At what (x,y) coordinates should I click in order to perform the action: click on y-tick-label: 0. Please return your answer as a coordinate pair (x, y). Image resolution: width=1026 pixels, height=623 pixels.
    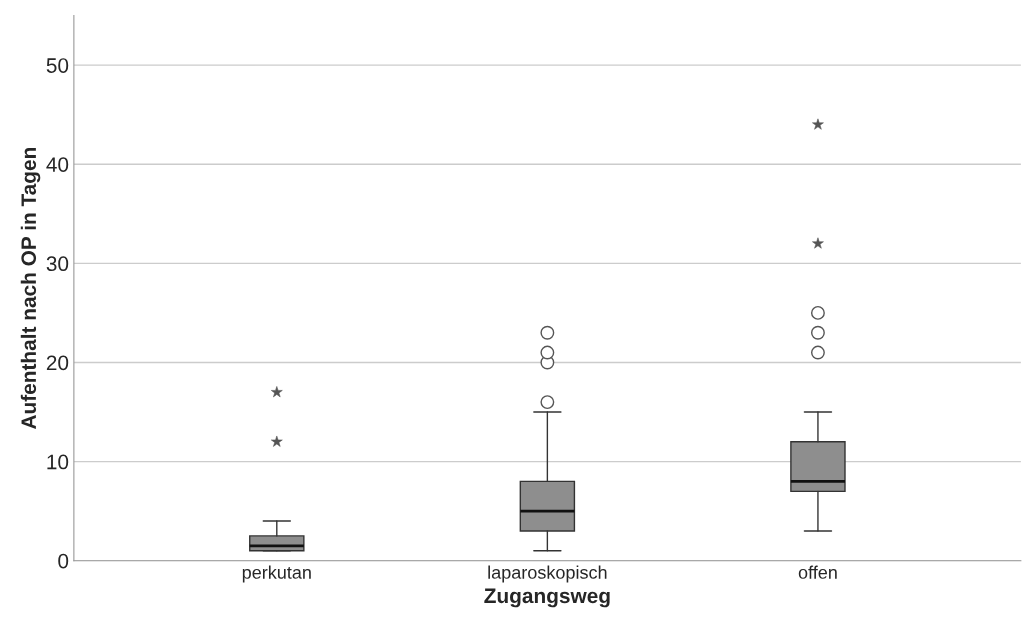
    Looking at the image, I should click on (63, 561).